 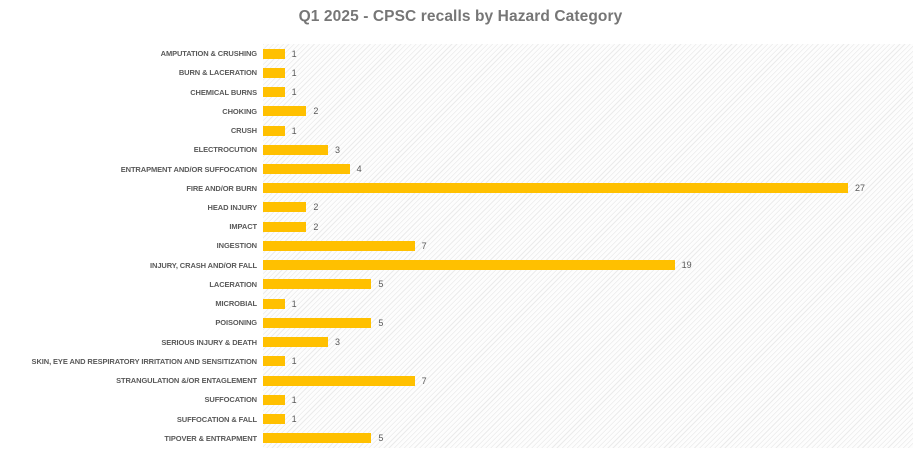 I want to click on value-label: 4, so click(x=359, y=169).